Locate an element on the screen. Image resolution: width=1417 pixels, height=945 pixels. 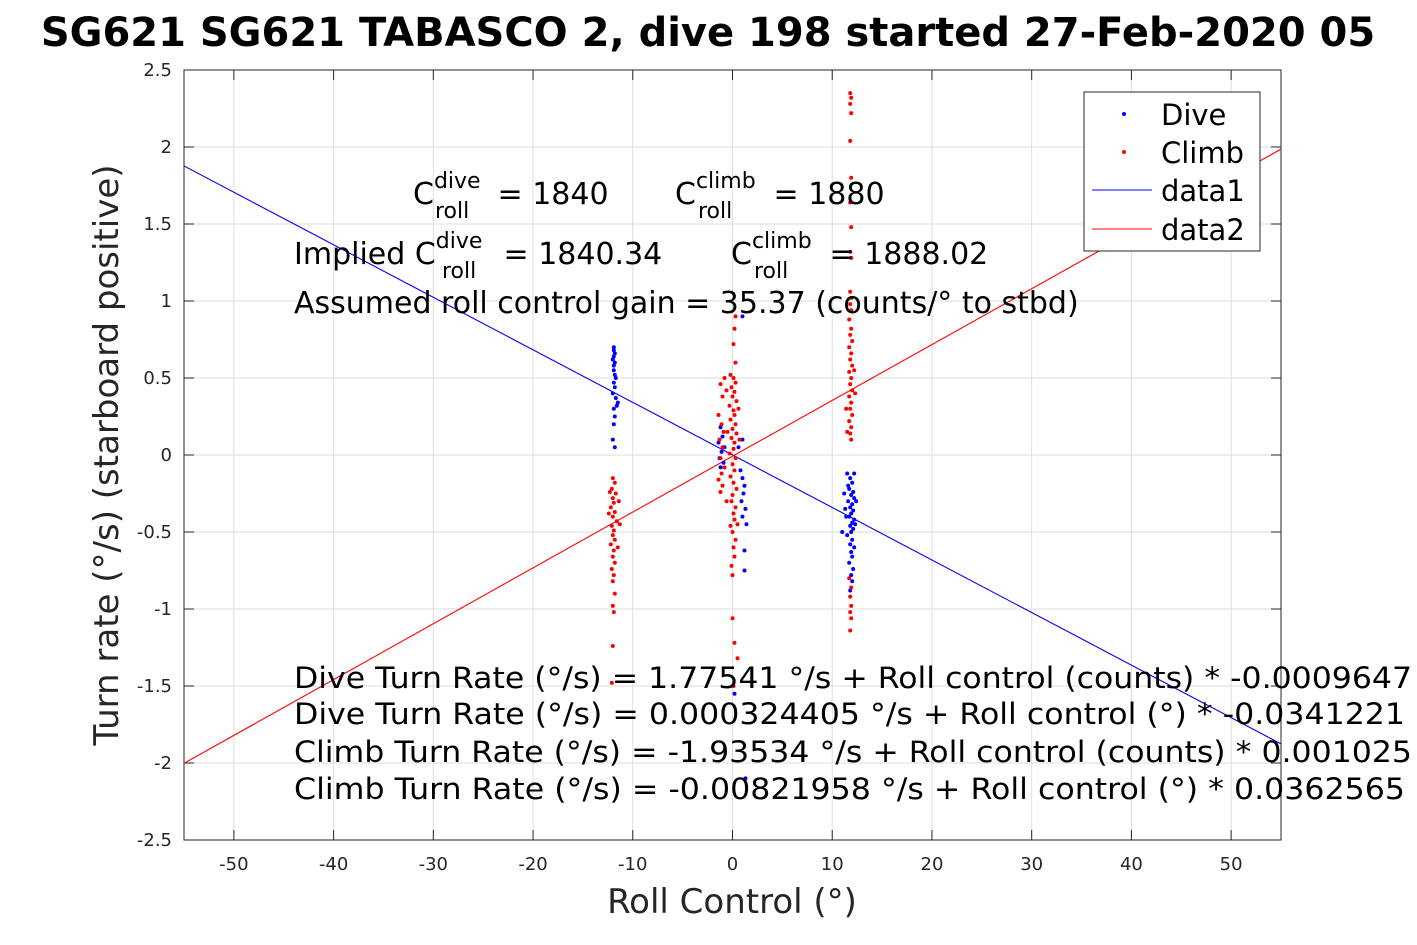
y-tick-label: 1.5 is located at coordinates (157, 224).